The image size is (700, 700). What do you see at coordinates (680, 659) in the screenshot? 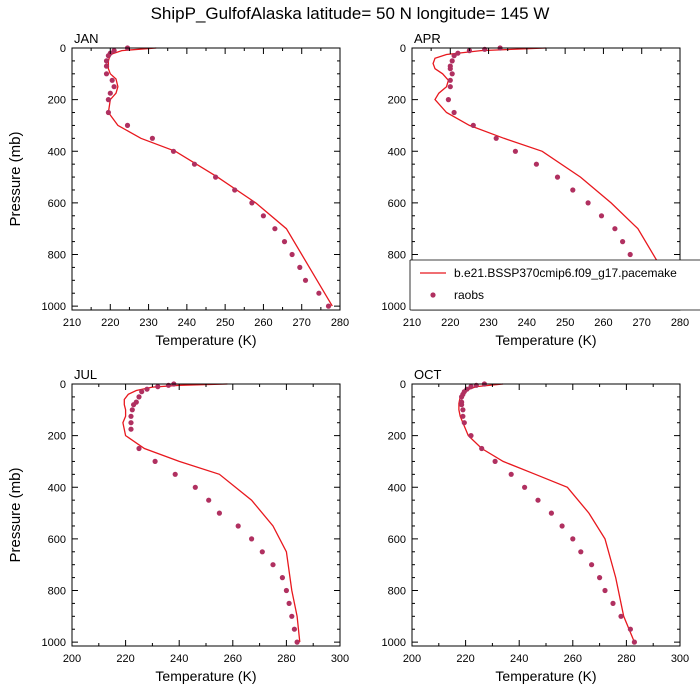
I see `x-tick-label: 300` at bounding box center [680, 659].